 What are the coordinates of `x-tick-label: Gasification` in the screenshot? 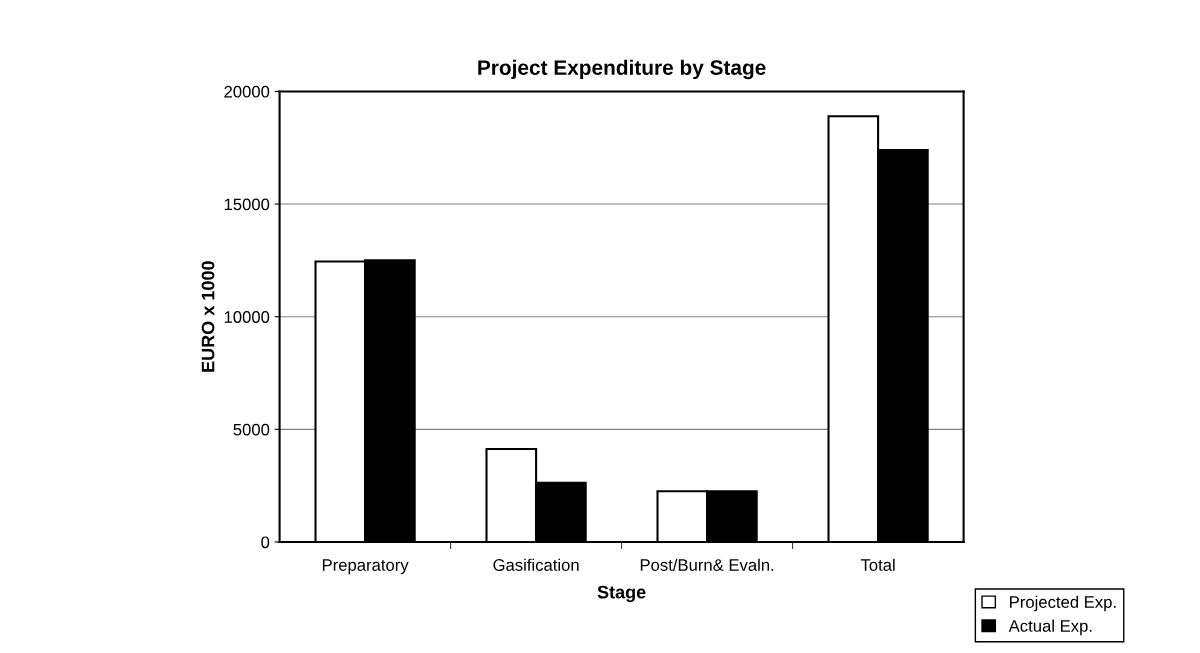 It's located at (536, 564).